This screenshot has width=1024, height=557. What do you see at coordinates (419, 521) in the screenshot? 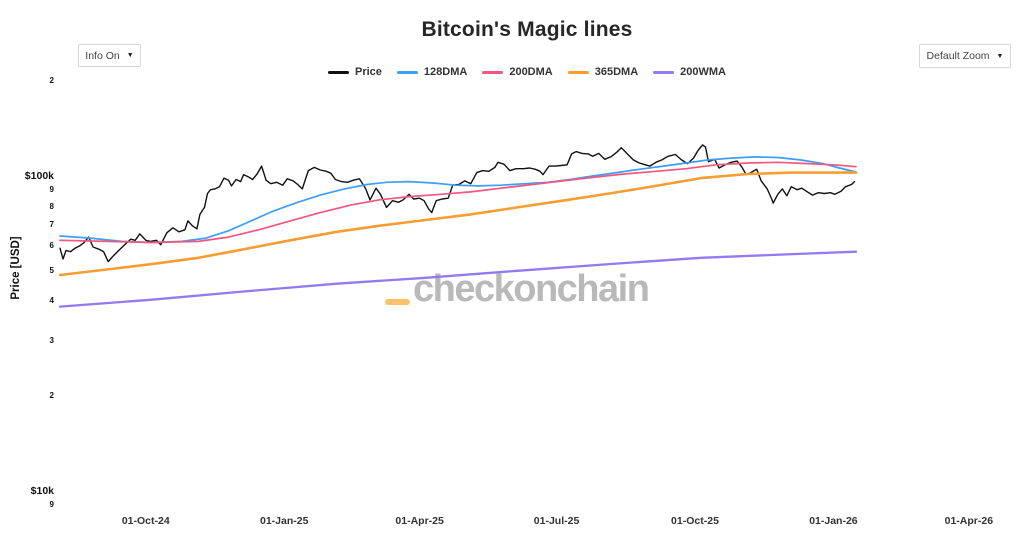
I see `x-axis-tick-label: 01-Apr-25` at bounding box center [419, 521].